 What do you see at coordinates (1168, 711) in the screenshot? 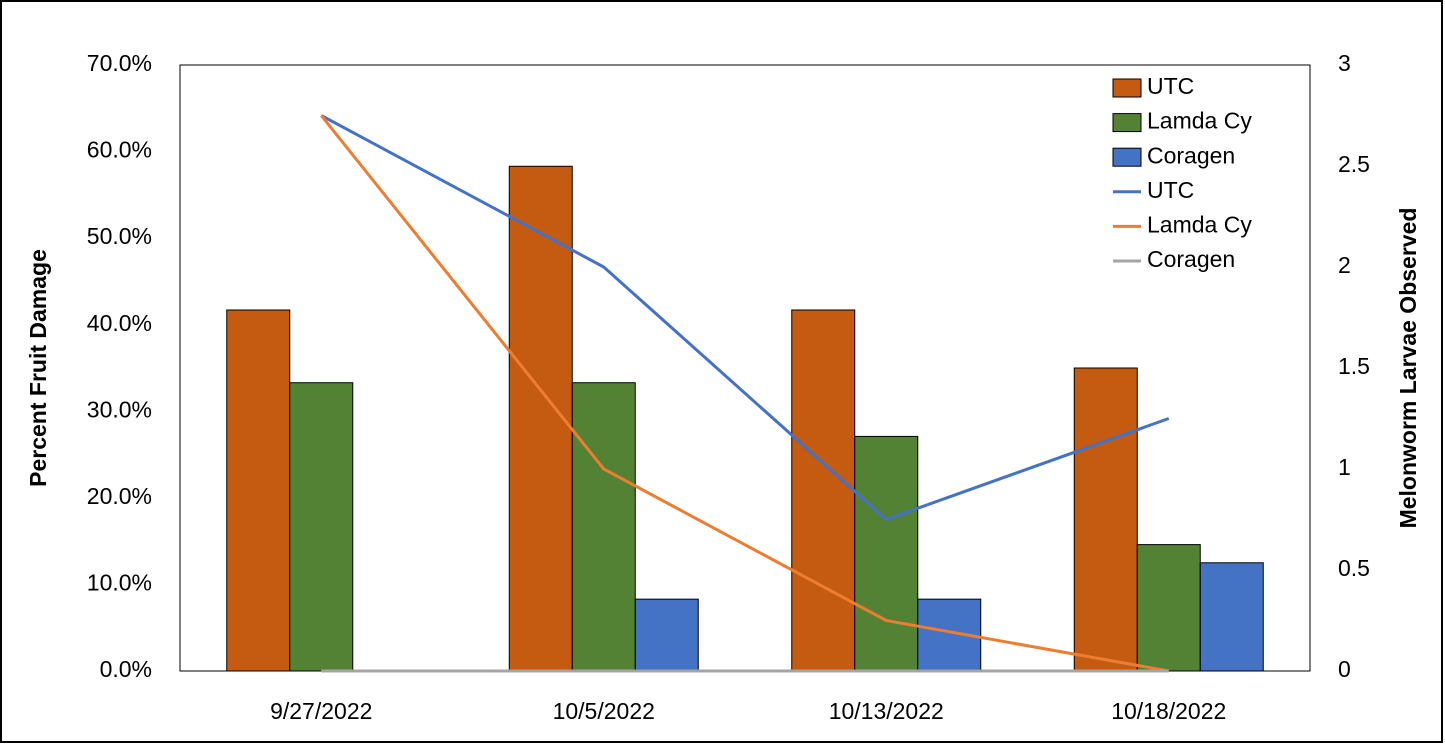
I see `x-tick-label: 10/18/2022` at bounding box center [1168, 711].